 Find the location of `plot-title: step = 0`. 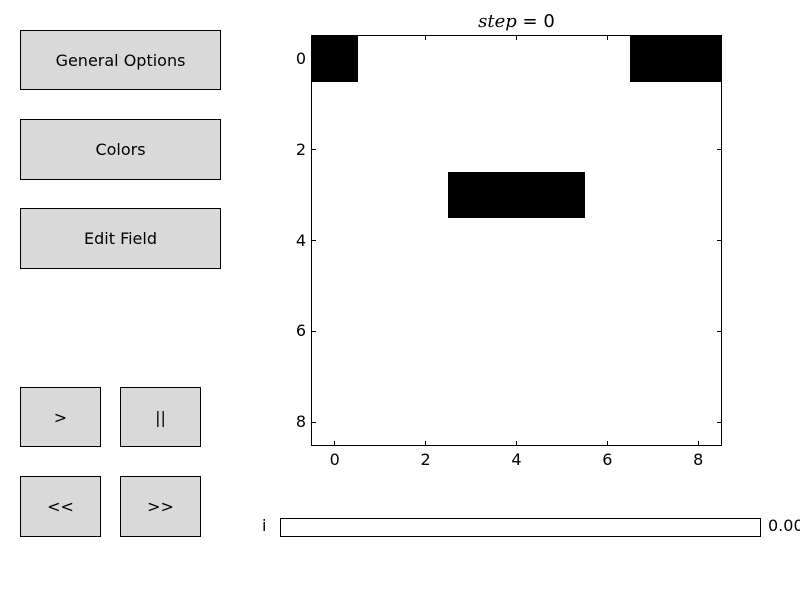

plot-title: step = 0 is located at coordinates (516, 21).